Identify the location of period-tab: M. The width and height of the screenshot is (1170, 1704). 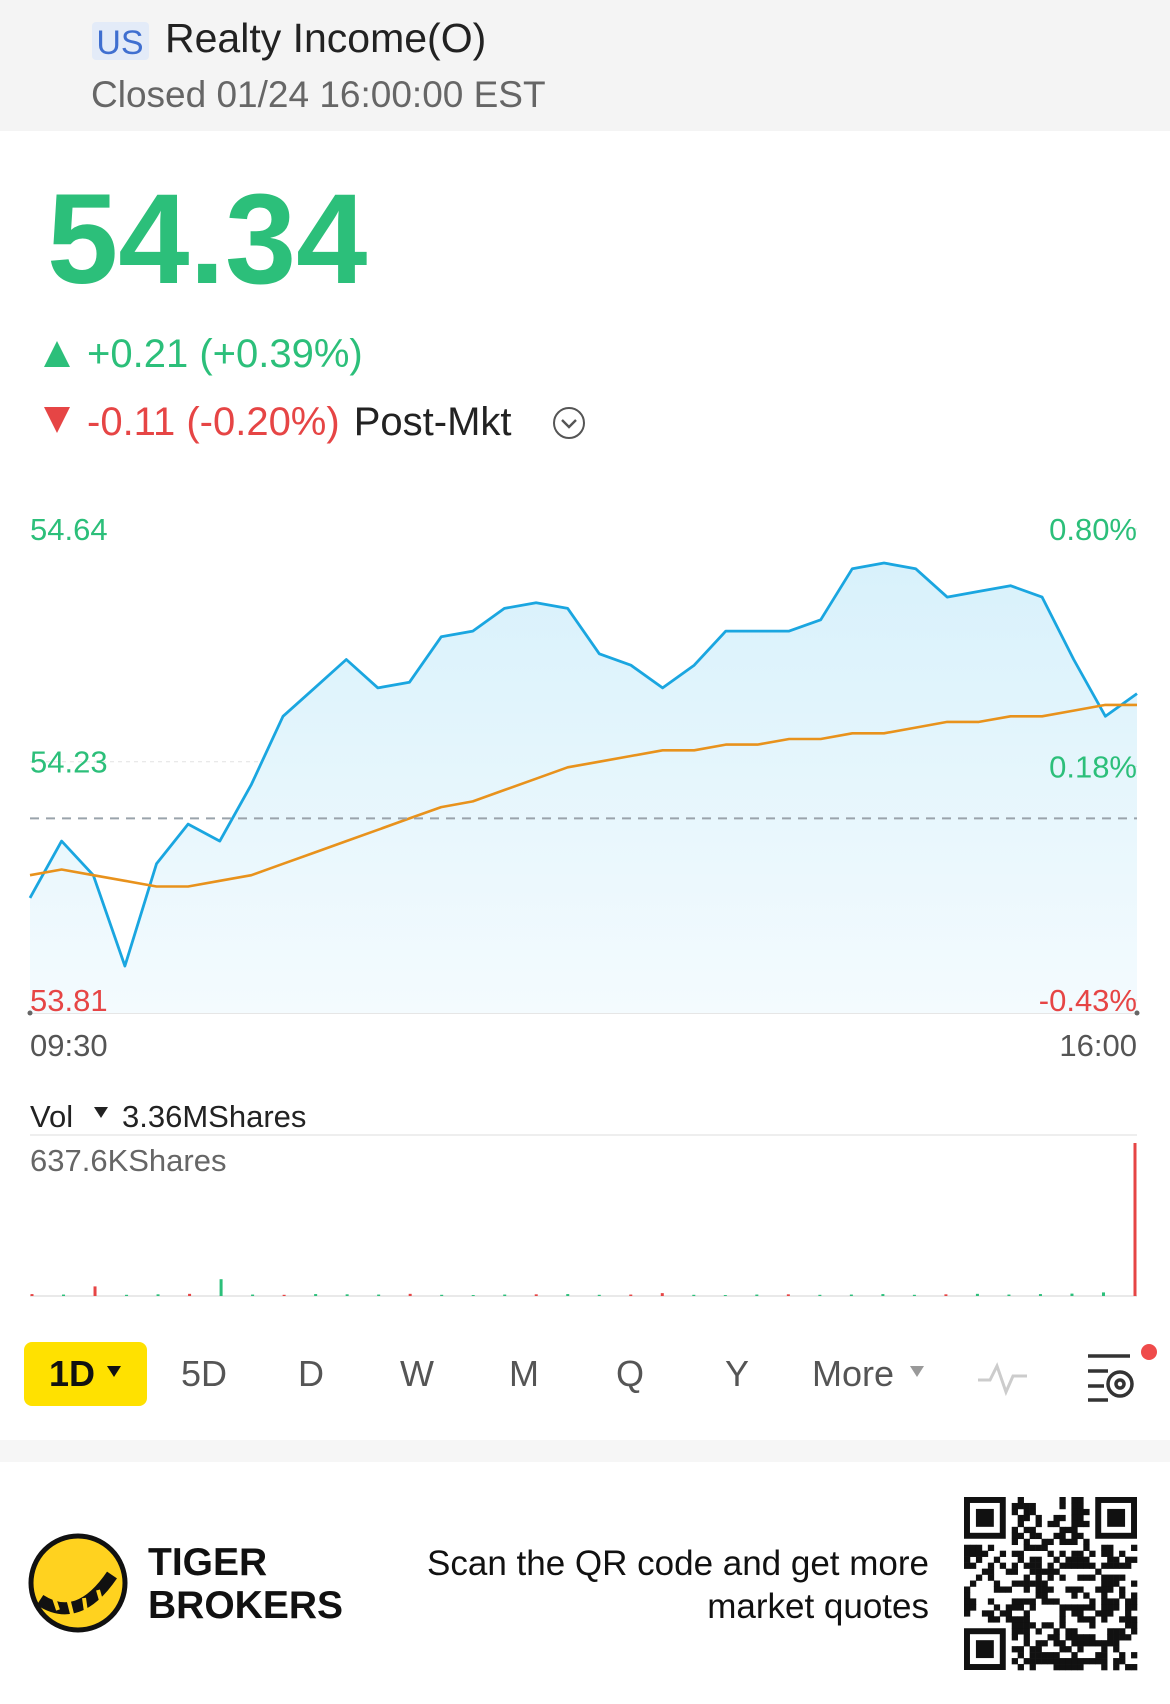
(524, 1373).